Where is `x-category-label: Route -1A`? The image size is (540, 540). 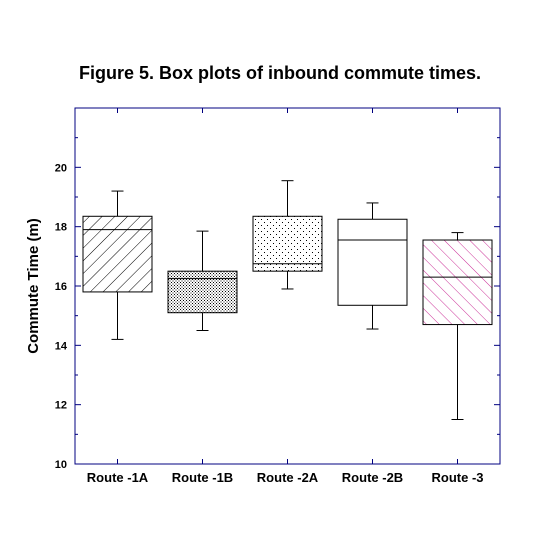 x-category-label: Route -1A is located at coordinates (118, 477).